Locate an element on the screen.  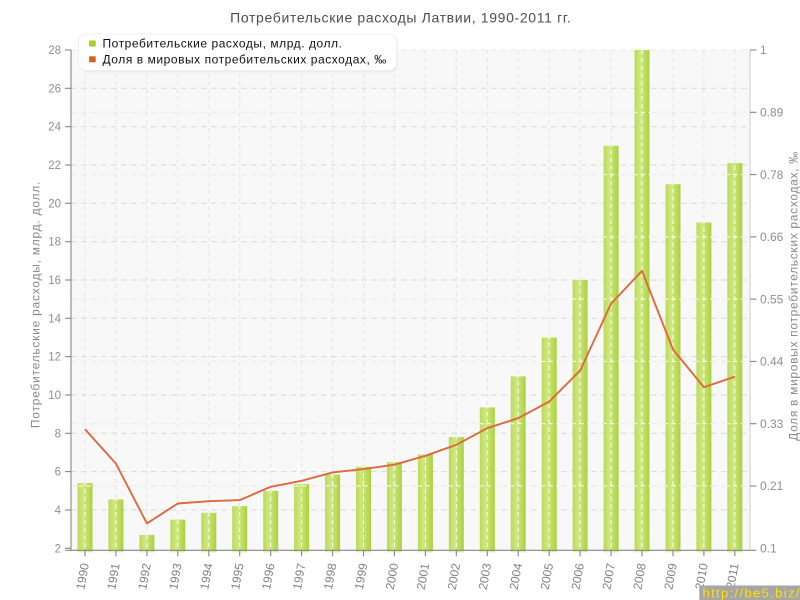
svg-text: 24 is located at coordinates (54, 128).